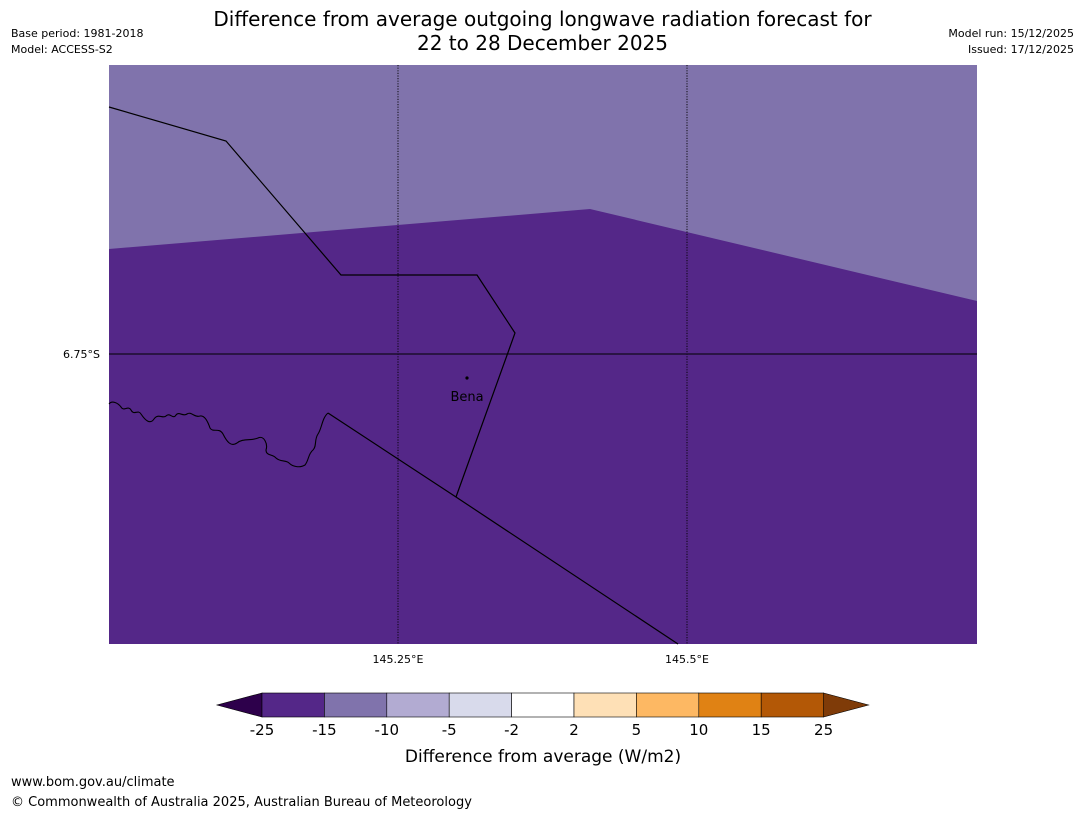 This screenshot has height=816, width=1085. What do you see at coordinates (239, 705) in the screenshot?
I see `colorbar-under-arrow` at bounding box center [239, 705].